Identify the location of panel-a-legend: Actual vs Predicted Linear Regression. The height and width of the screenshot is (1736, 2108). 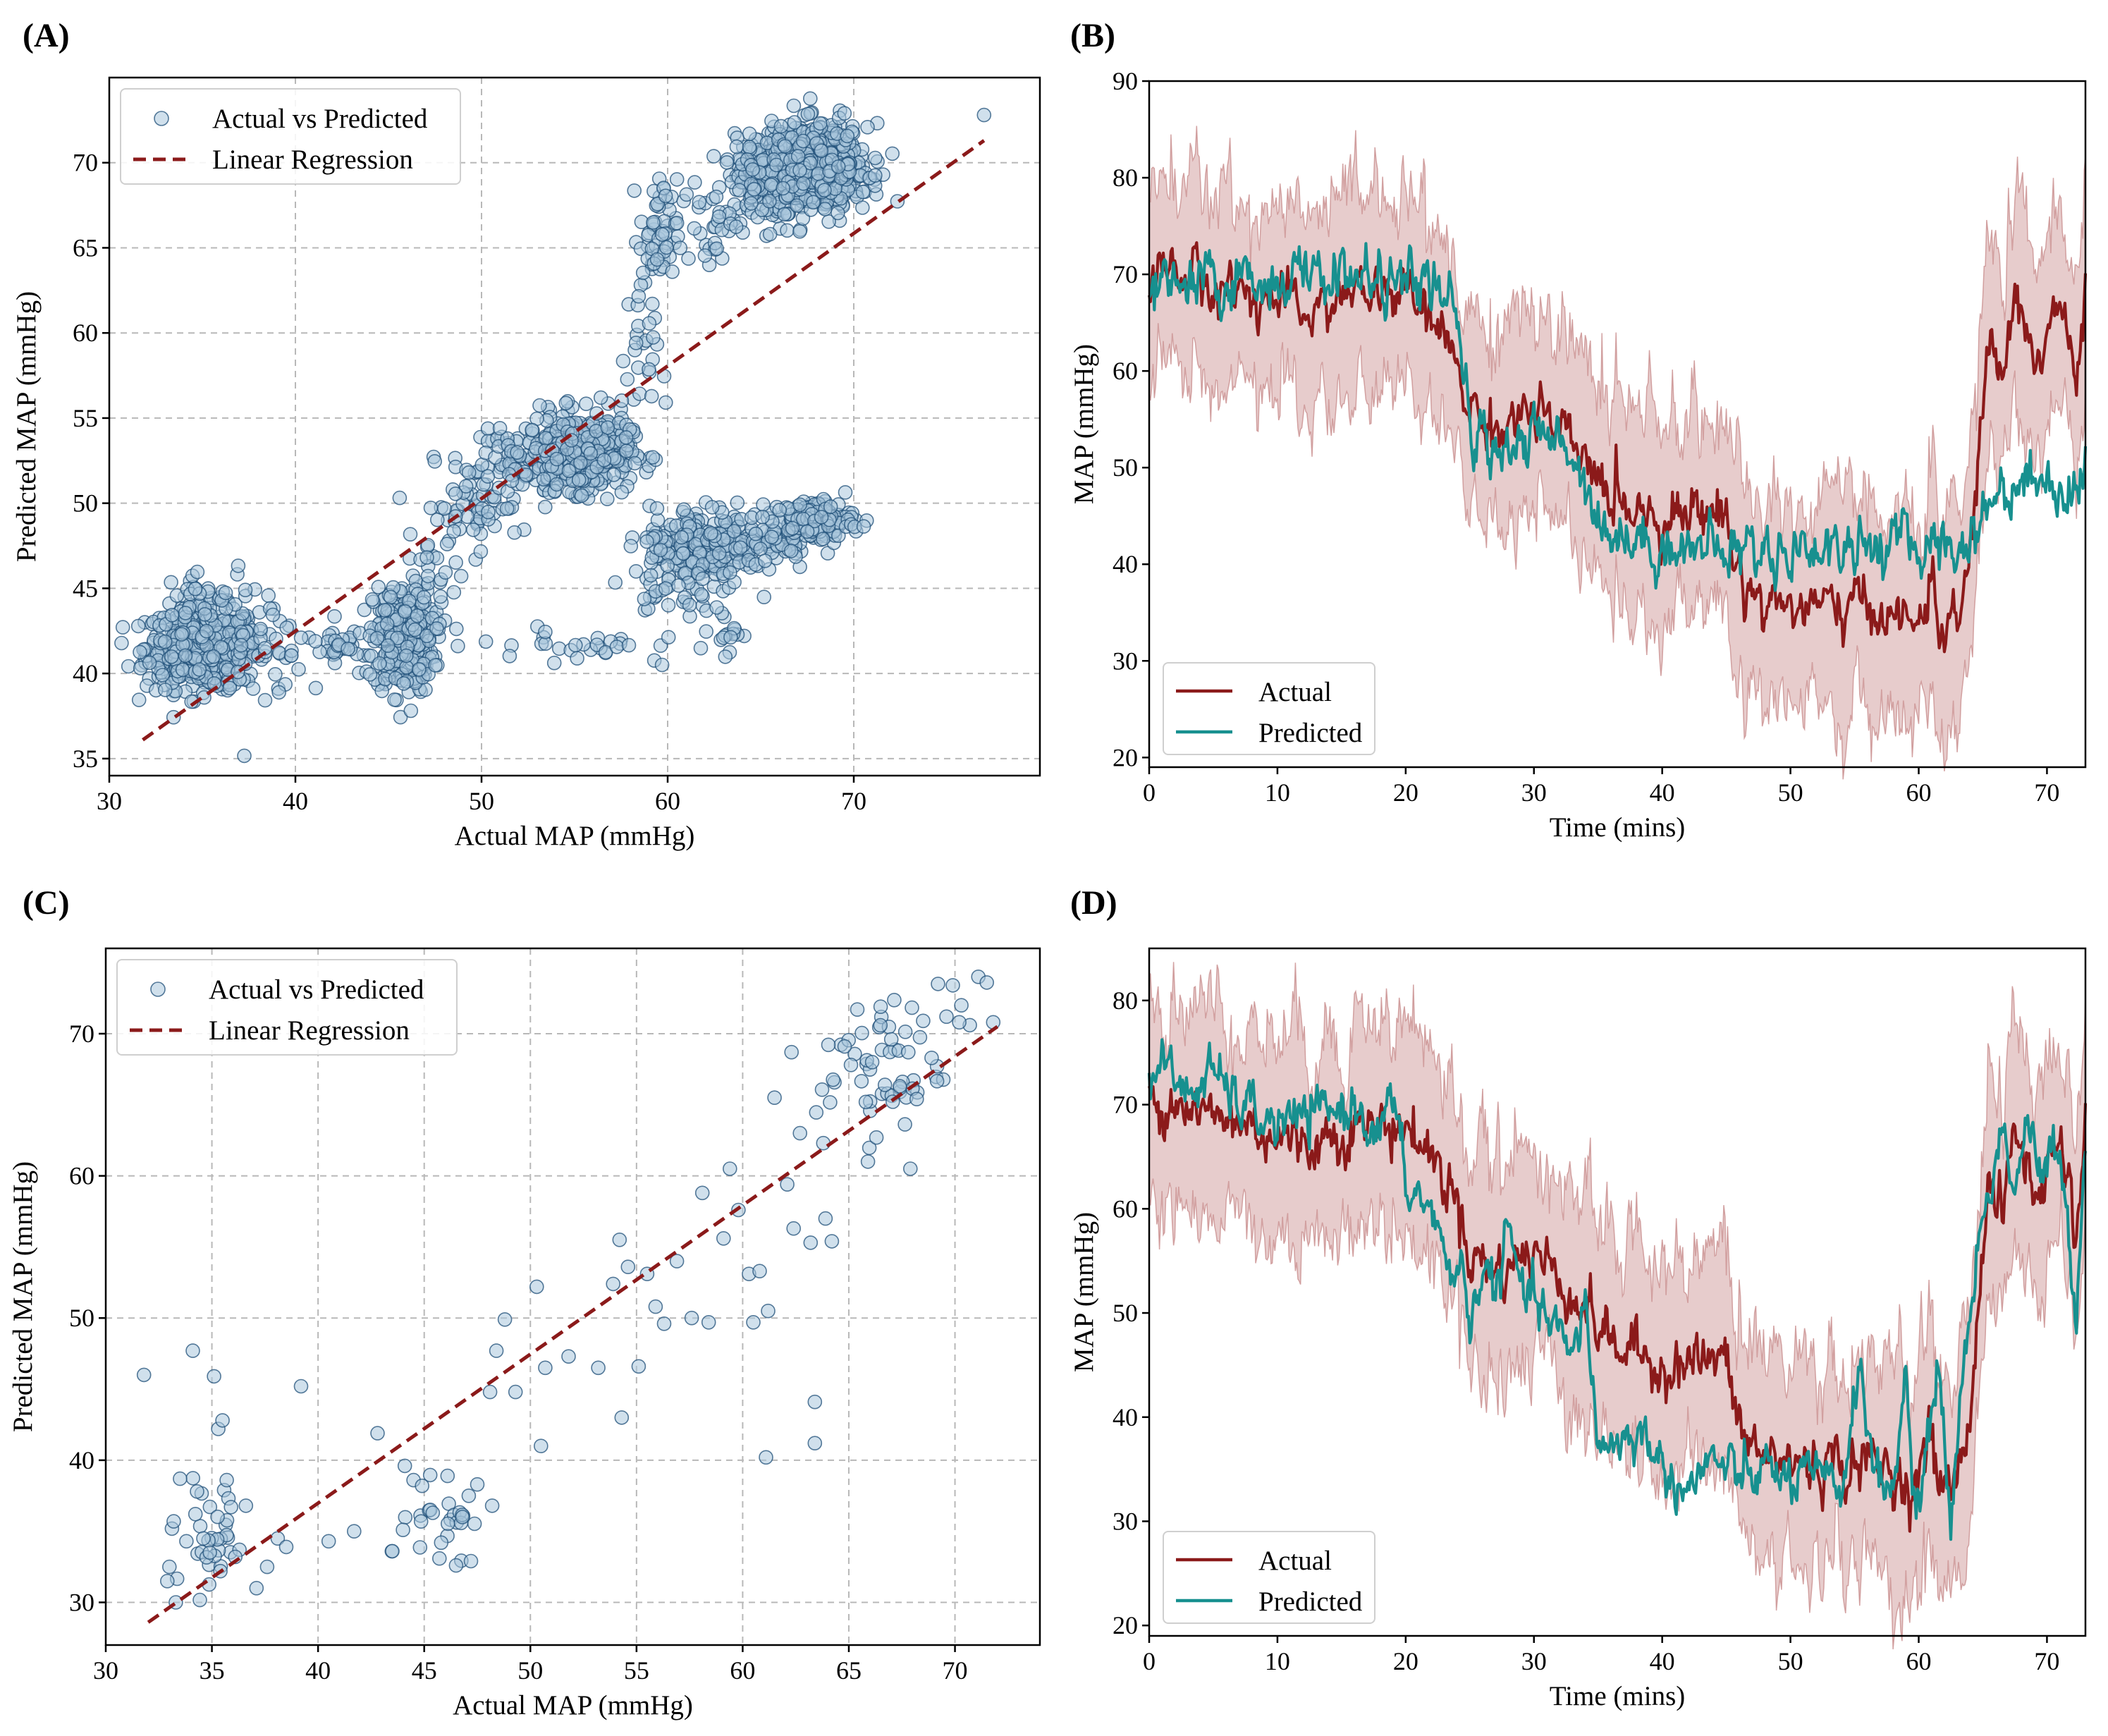
(290, 136).